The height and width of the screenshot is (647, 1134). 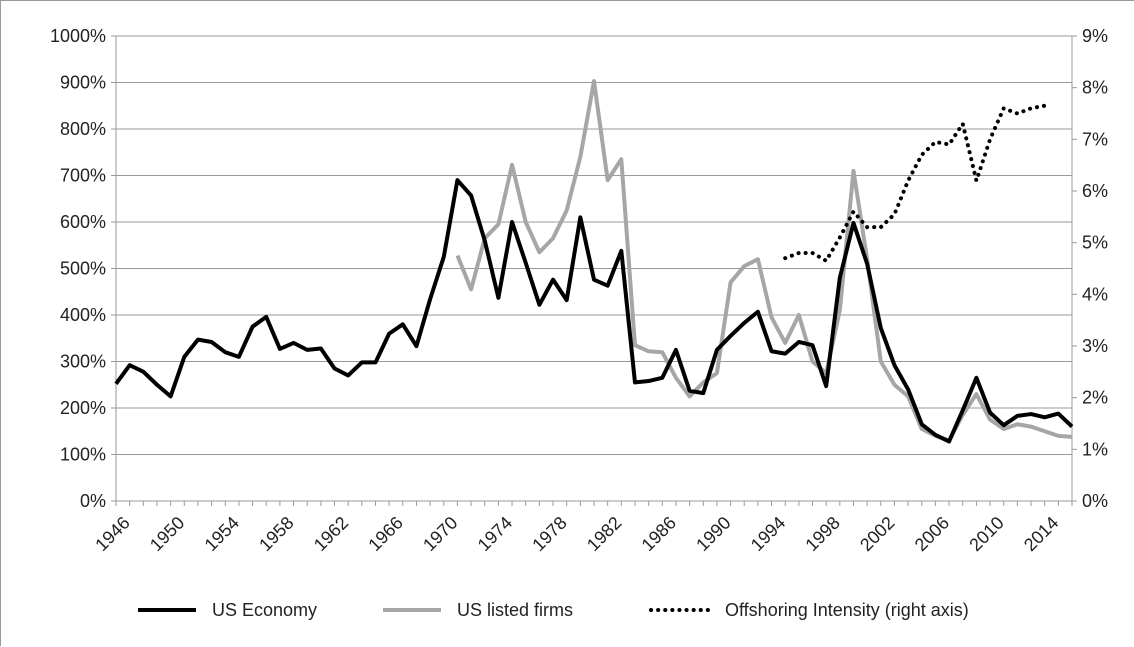 What do you see at coordinates (331, 534) in the screenshot?
I see `x-tick-label: 1962` at bounding box center [331, 534].